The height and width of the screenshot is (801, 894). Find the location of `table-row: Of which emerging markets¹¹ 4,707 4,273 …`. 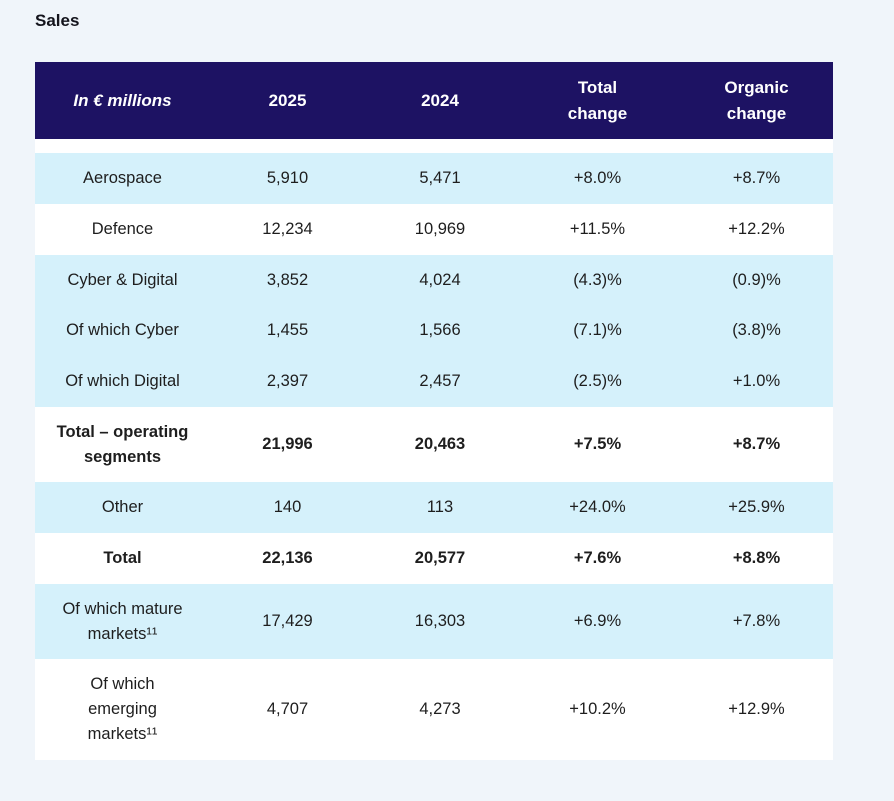

table-row: Of which emerging markets¹¹ 4,707 4,273 … is located at coordinates (434, 709).